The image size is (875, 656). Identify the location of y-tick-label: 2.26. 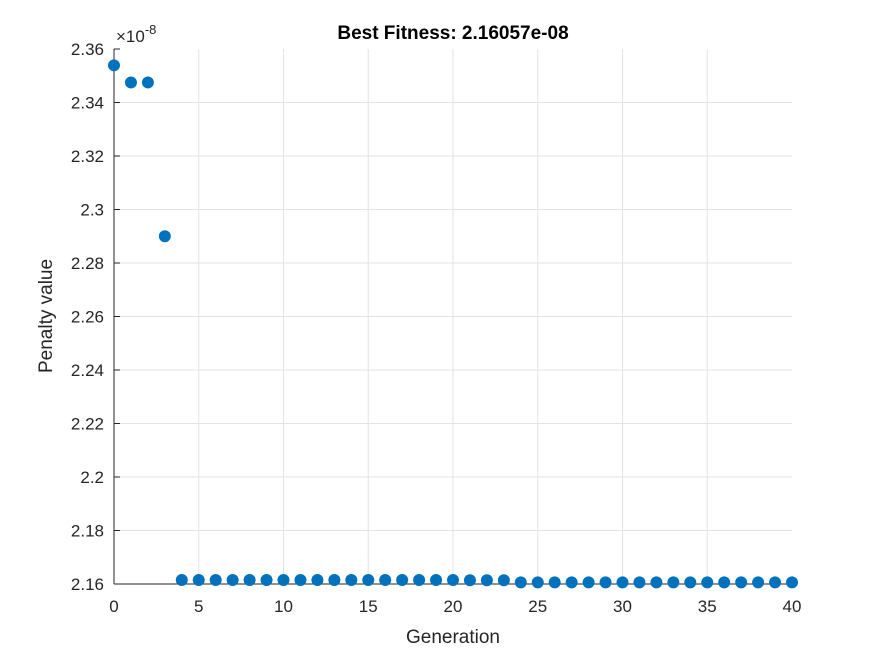
(87, 317).